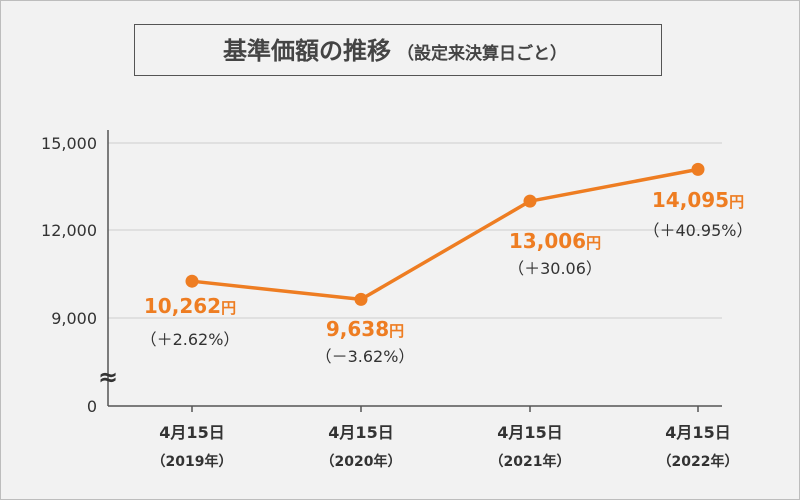  Describe the element at coordinates (307, 51) in the screenshot. I see `chart-title: 基準価額の推移` at that location.